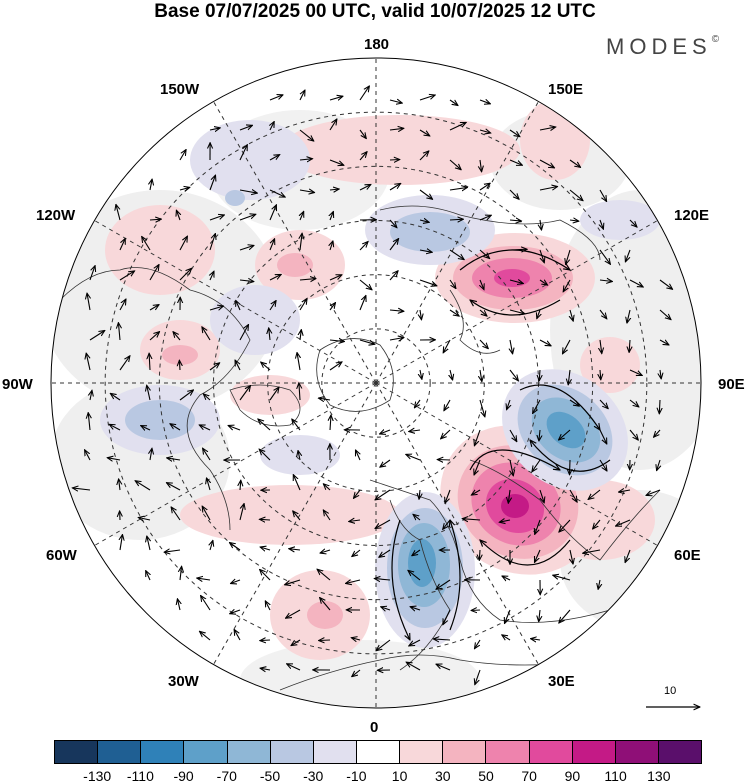 Image resolution: width=750 pixels, height=784 pixels. What do you see at coordinates (183, 682) in the screenshot?
I see `lon-label-30w: 30W` at bounding box center [183, 682].